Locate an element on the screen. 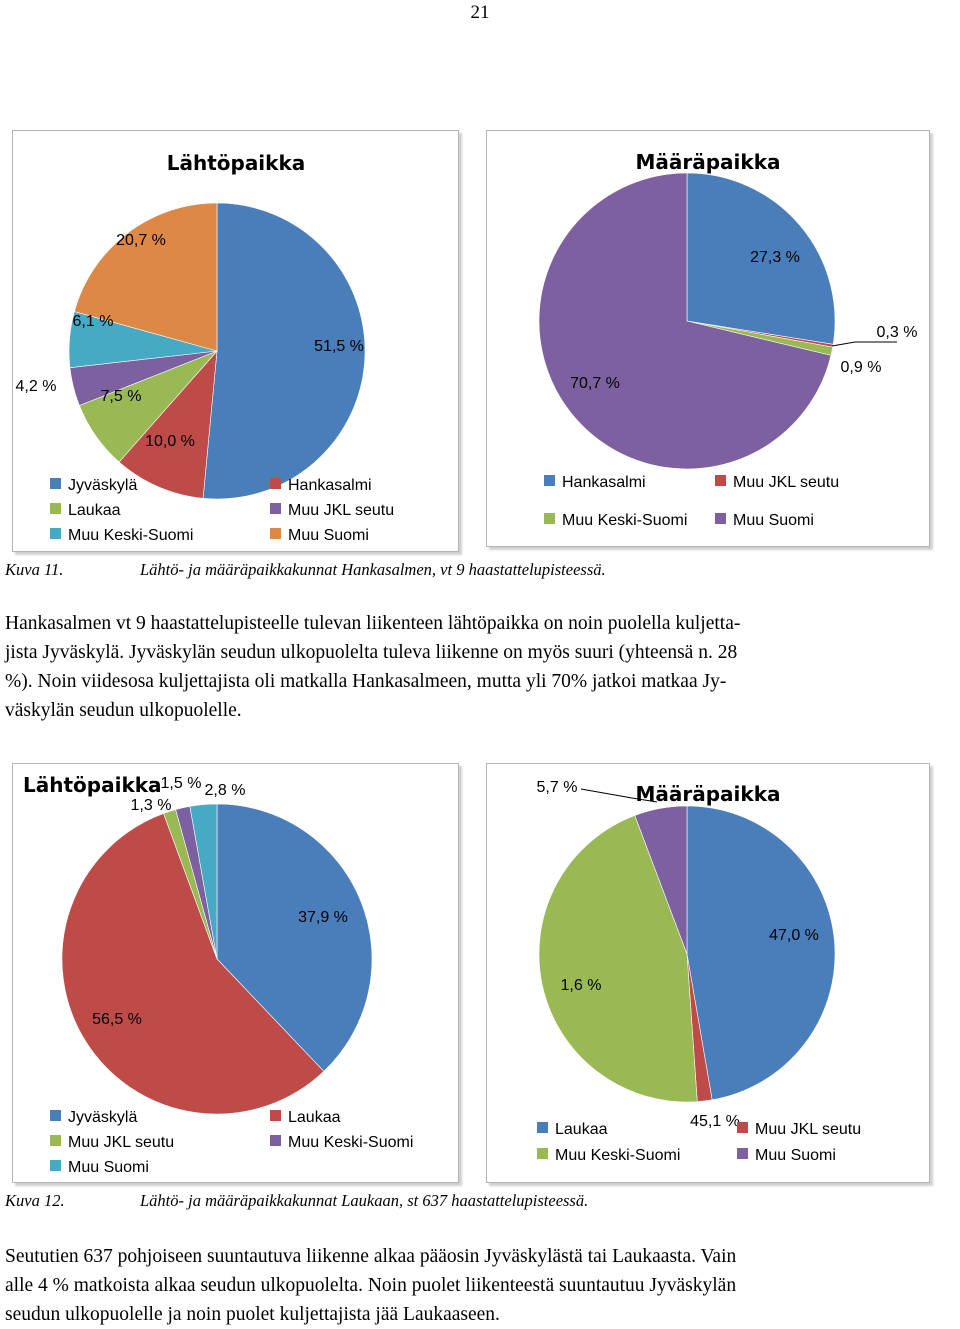 The height and width of the screenshot is (1329, 960). slice-data-label: 10,0 % is located at coordinates (170, 441).